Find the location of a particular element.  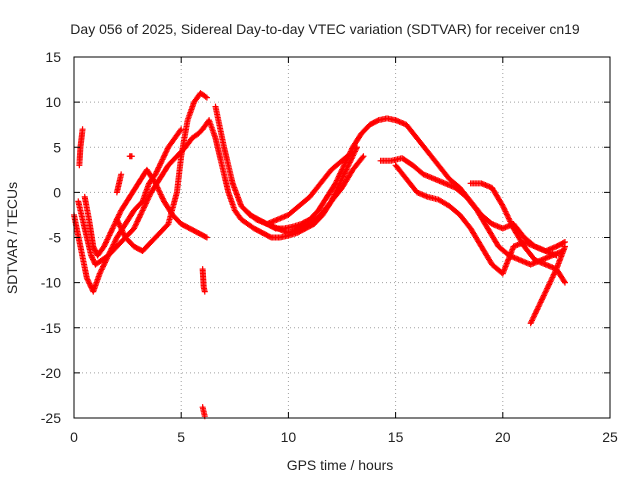

x-tick-label: 15 is located at coordinates (396, 437).